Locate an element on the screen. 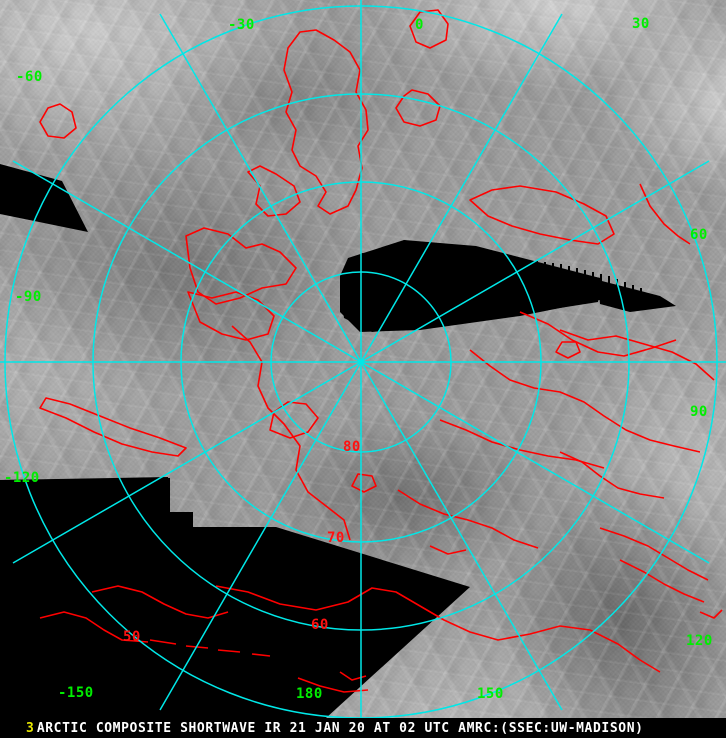 This screenshot has width=726, height=738. meridian-m150 is located at coordinates (260, 536).